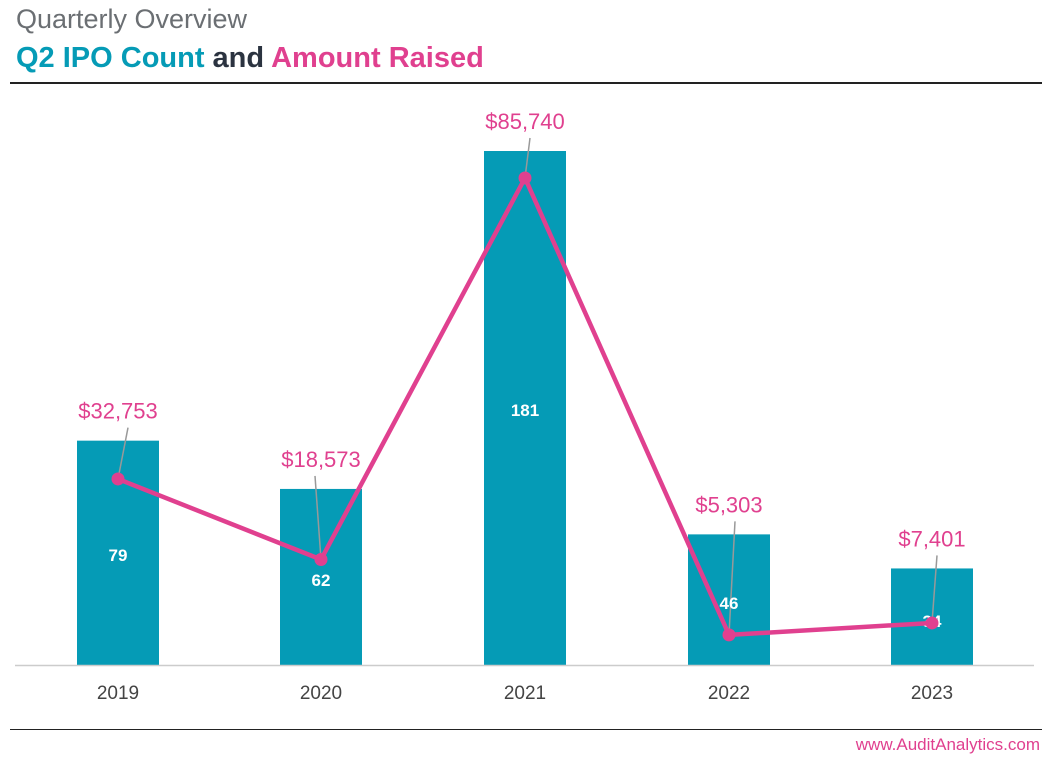  What do you see at coordinates (931, 538) in the screenshot?
I see `amount-label: $7,401` at bounding box center [931, 538].